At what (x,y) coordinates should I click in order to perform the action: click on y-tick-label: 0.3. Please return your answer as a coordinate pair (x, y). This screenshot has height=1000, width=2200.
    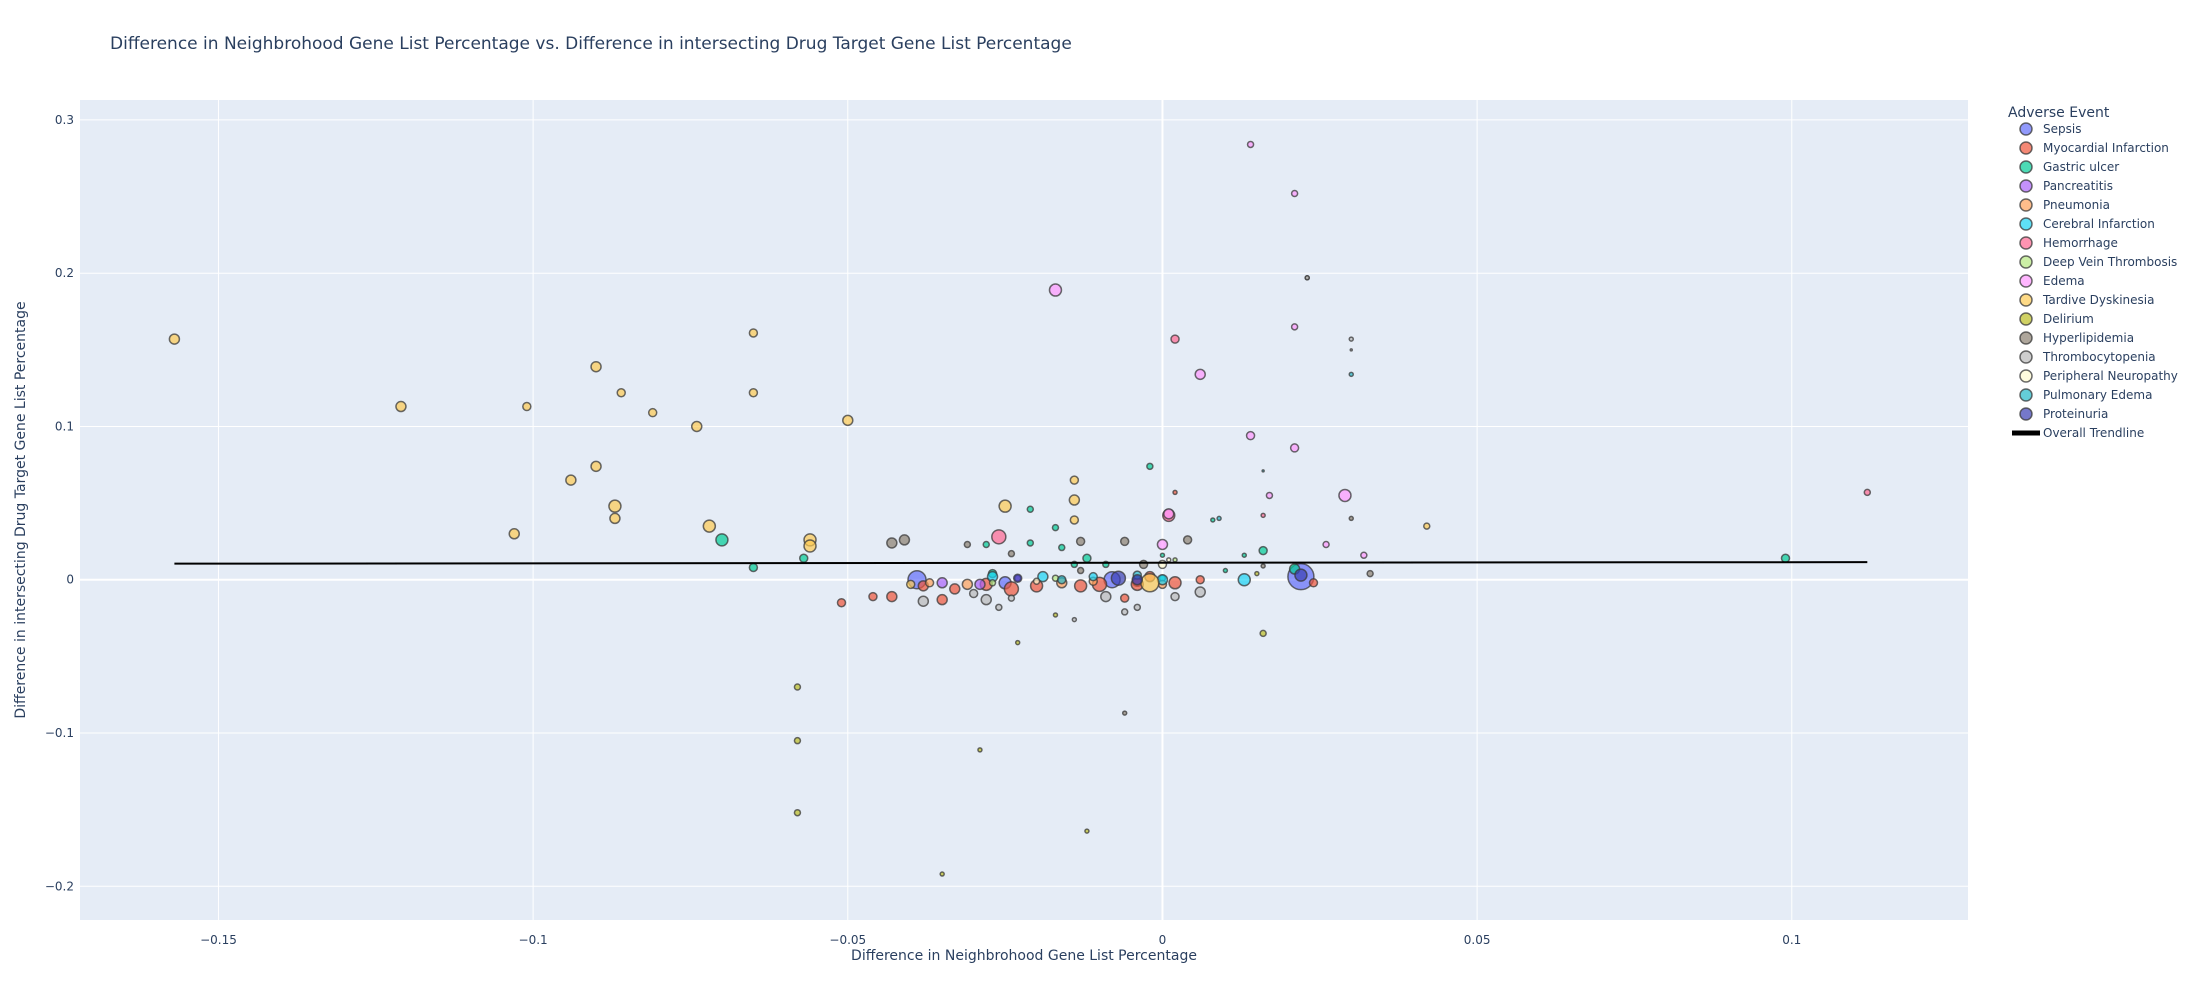
    Looking at the image, I should click on (64, 120).